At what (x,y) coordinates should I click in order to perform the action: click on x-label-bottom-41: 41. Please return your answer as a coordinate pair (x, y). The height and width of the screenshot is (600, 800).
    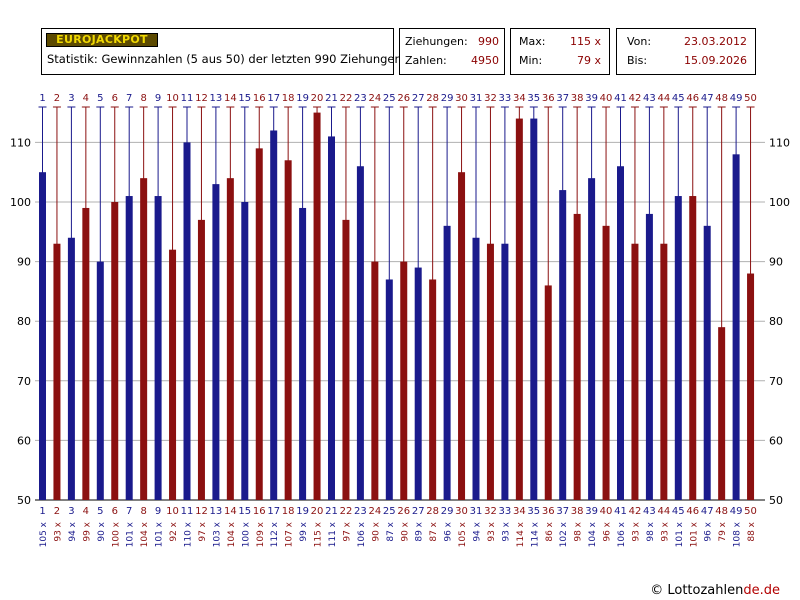
    Looking at the image, I should click on (620, 511).